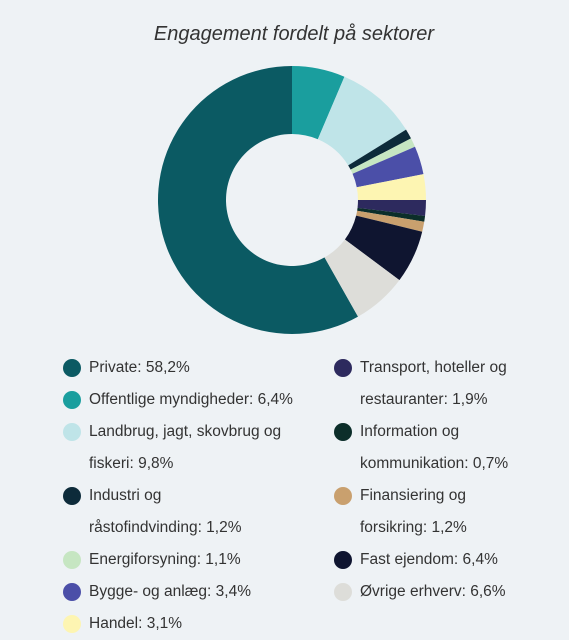 The width and height of the screenshot is (569, 640). What do you see at coordinates (165, 511) in the screenshot?
I see `legend-label: Industri og råstofindvinding: 1,2%` at bounding box center [165, 511].